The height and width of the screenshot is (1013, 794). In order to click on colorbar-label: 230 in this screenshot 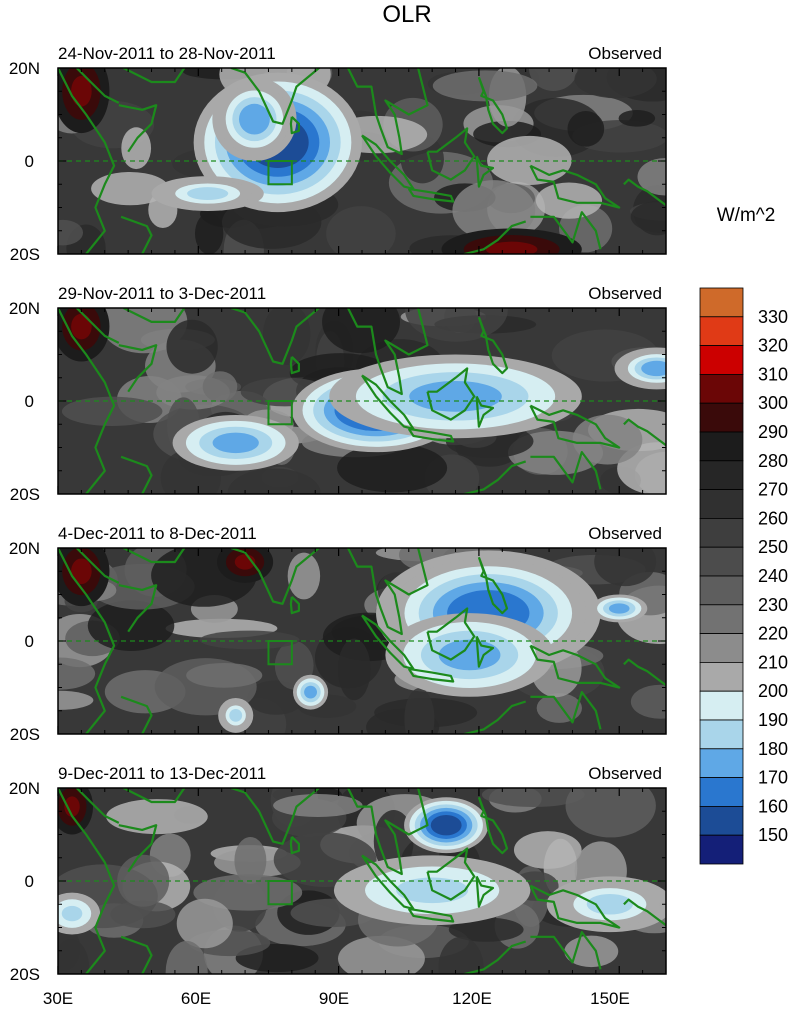, I will do `click(773, 605)`.